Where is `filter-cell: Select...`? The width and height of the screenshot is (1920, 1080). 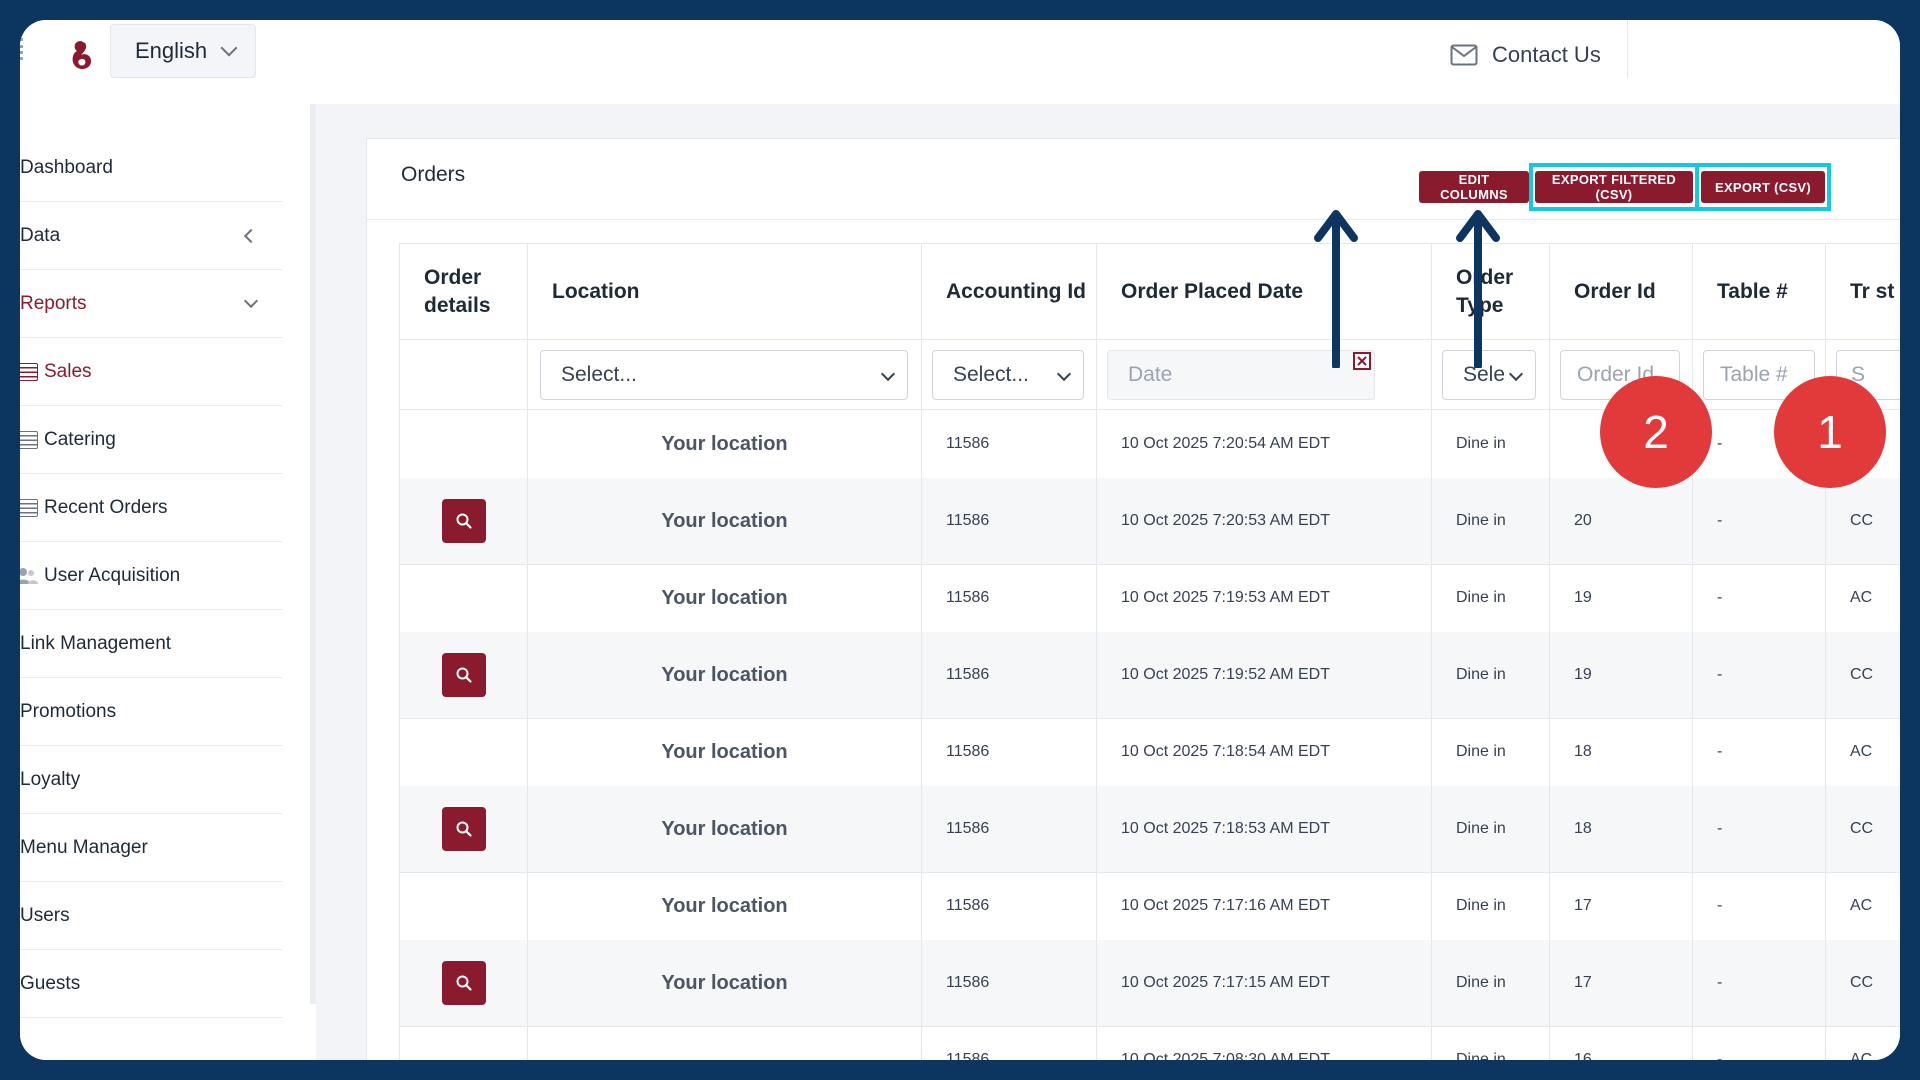 filter-cell: Select... is located at coordinates (725, 375).